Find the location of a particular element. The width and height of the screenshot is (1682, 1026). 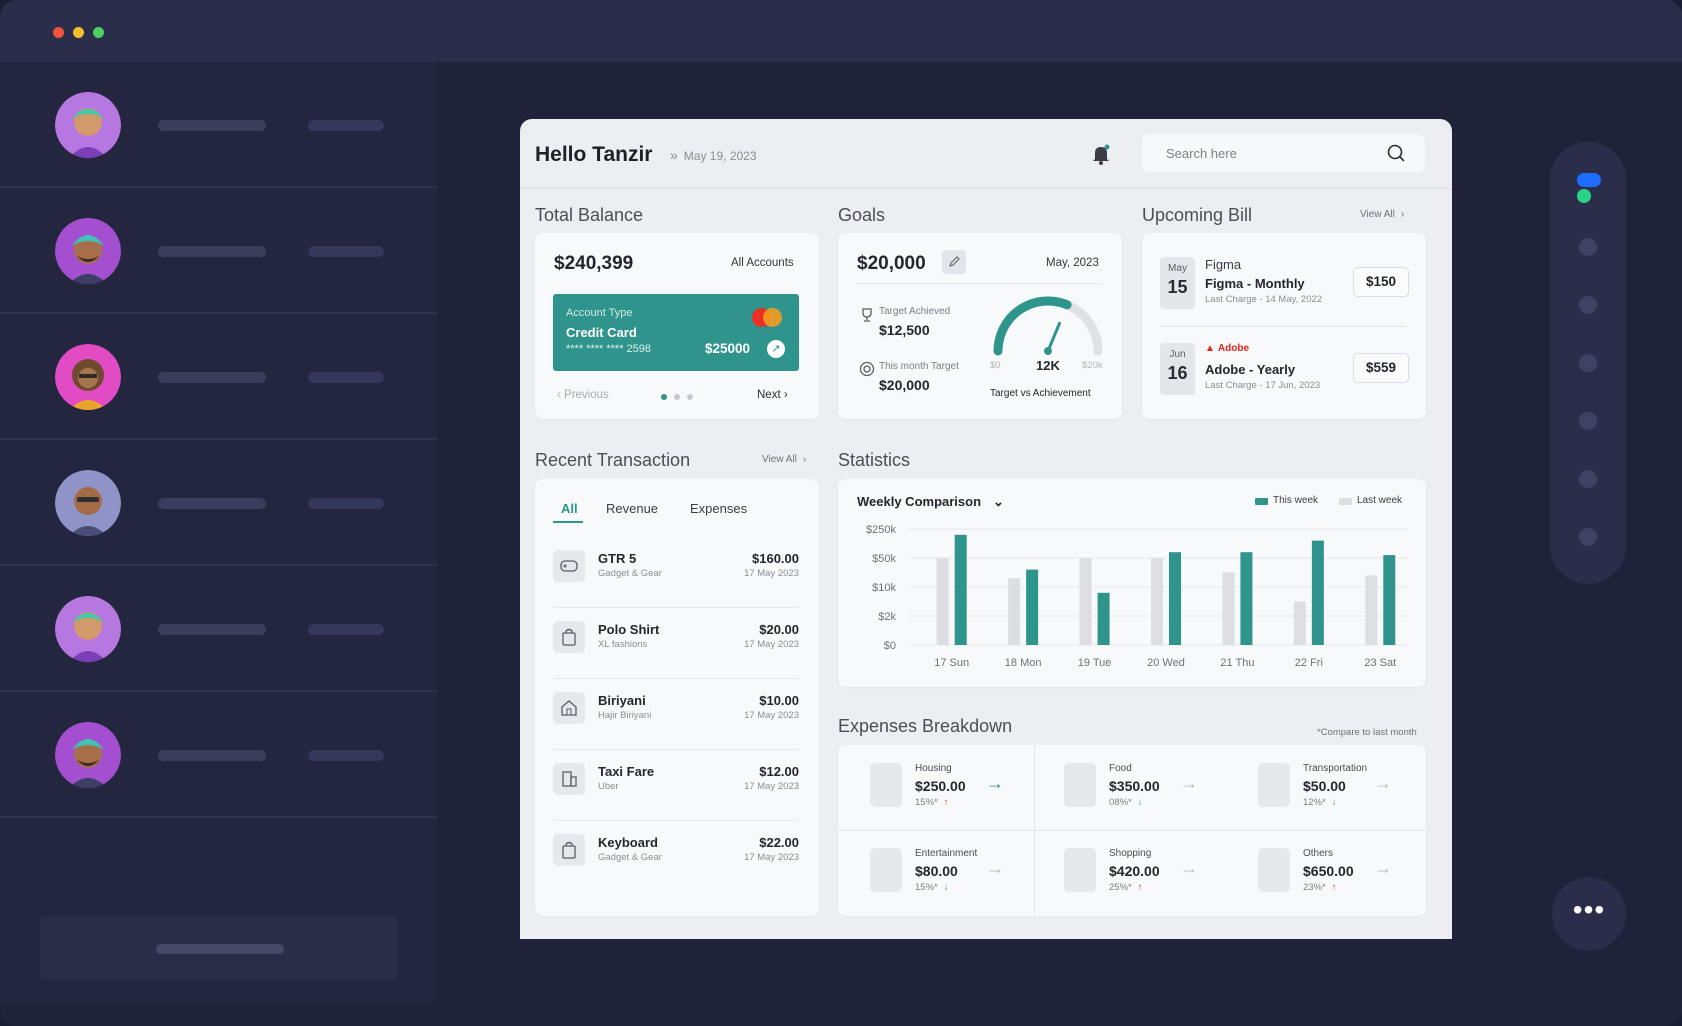

expense-item: Housing $250.00 15%* ↑ → is located at coordinates (934, 781).